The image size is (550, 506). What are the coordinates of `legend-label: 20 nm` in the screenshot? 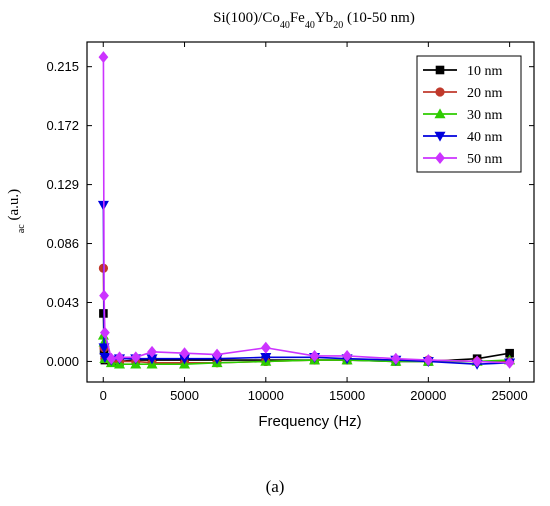 It's located at (485, 93).